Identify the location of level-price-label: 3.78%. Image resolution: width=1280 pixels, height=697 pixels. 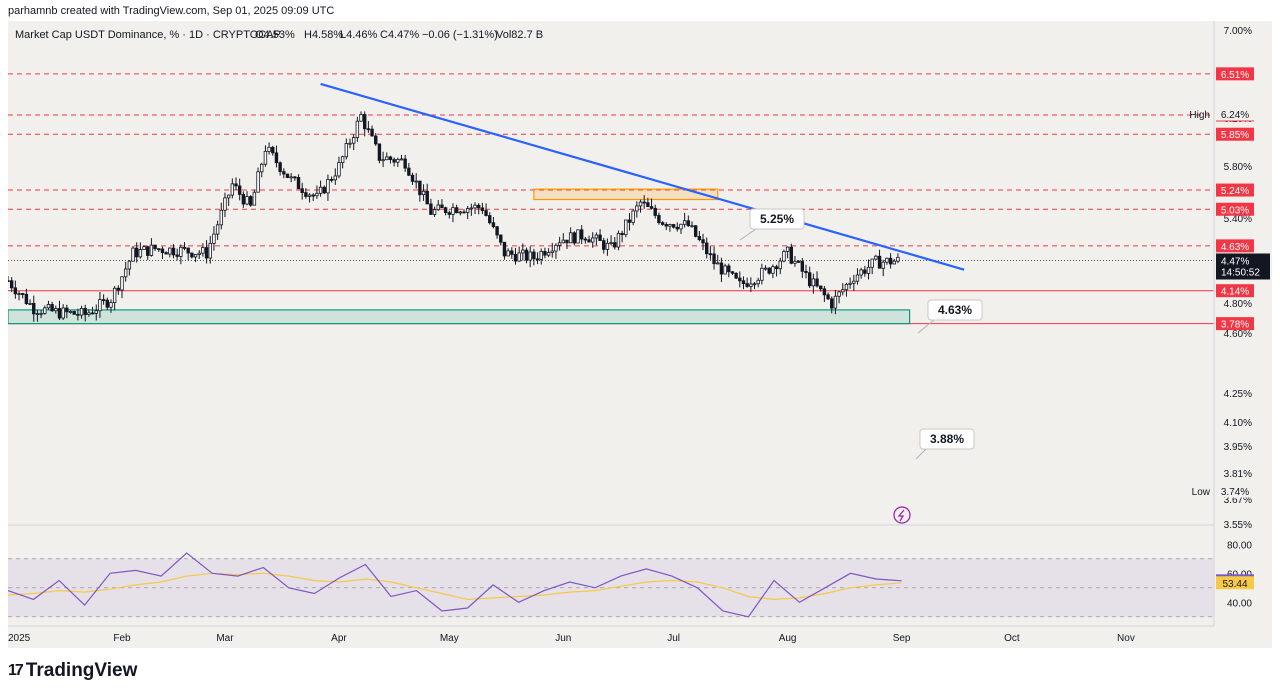
(1235, 325).